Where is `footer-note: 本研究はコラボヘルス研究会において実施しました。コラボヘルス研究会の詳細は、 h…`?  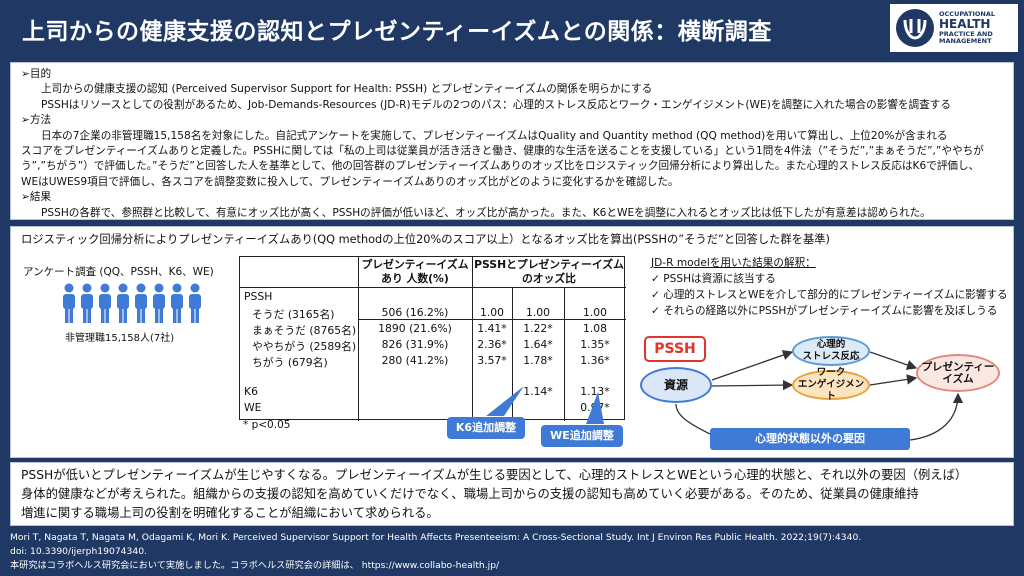
footer-note: 本研究はコラボヘルス研究会において実施しました。コラボヘルス研究会の詳細は、 h… is located at coordinates (255, 565).